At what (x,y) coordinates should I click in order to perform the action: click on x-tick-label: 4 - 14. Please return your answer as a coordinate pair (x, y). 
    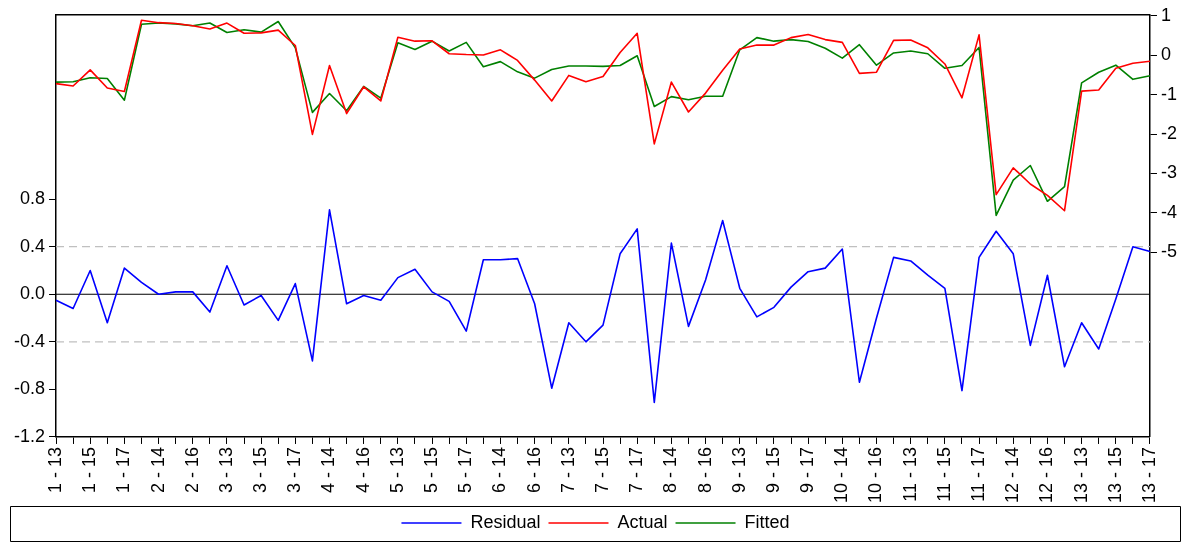
    Looking at the image, I should click on (328, 469).